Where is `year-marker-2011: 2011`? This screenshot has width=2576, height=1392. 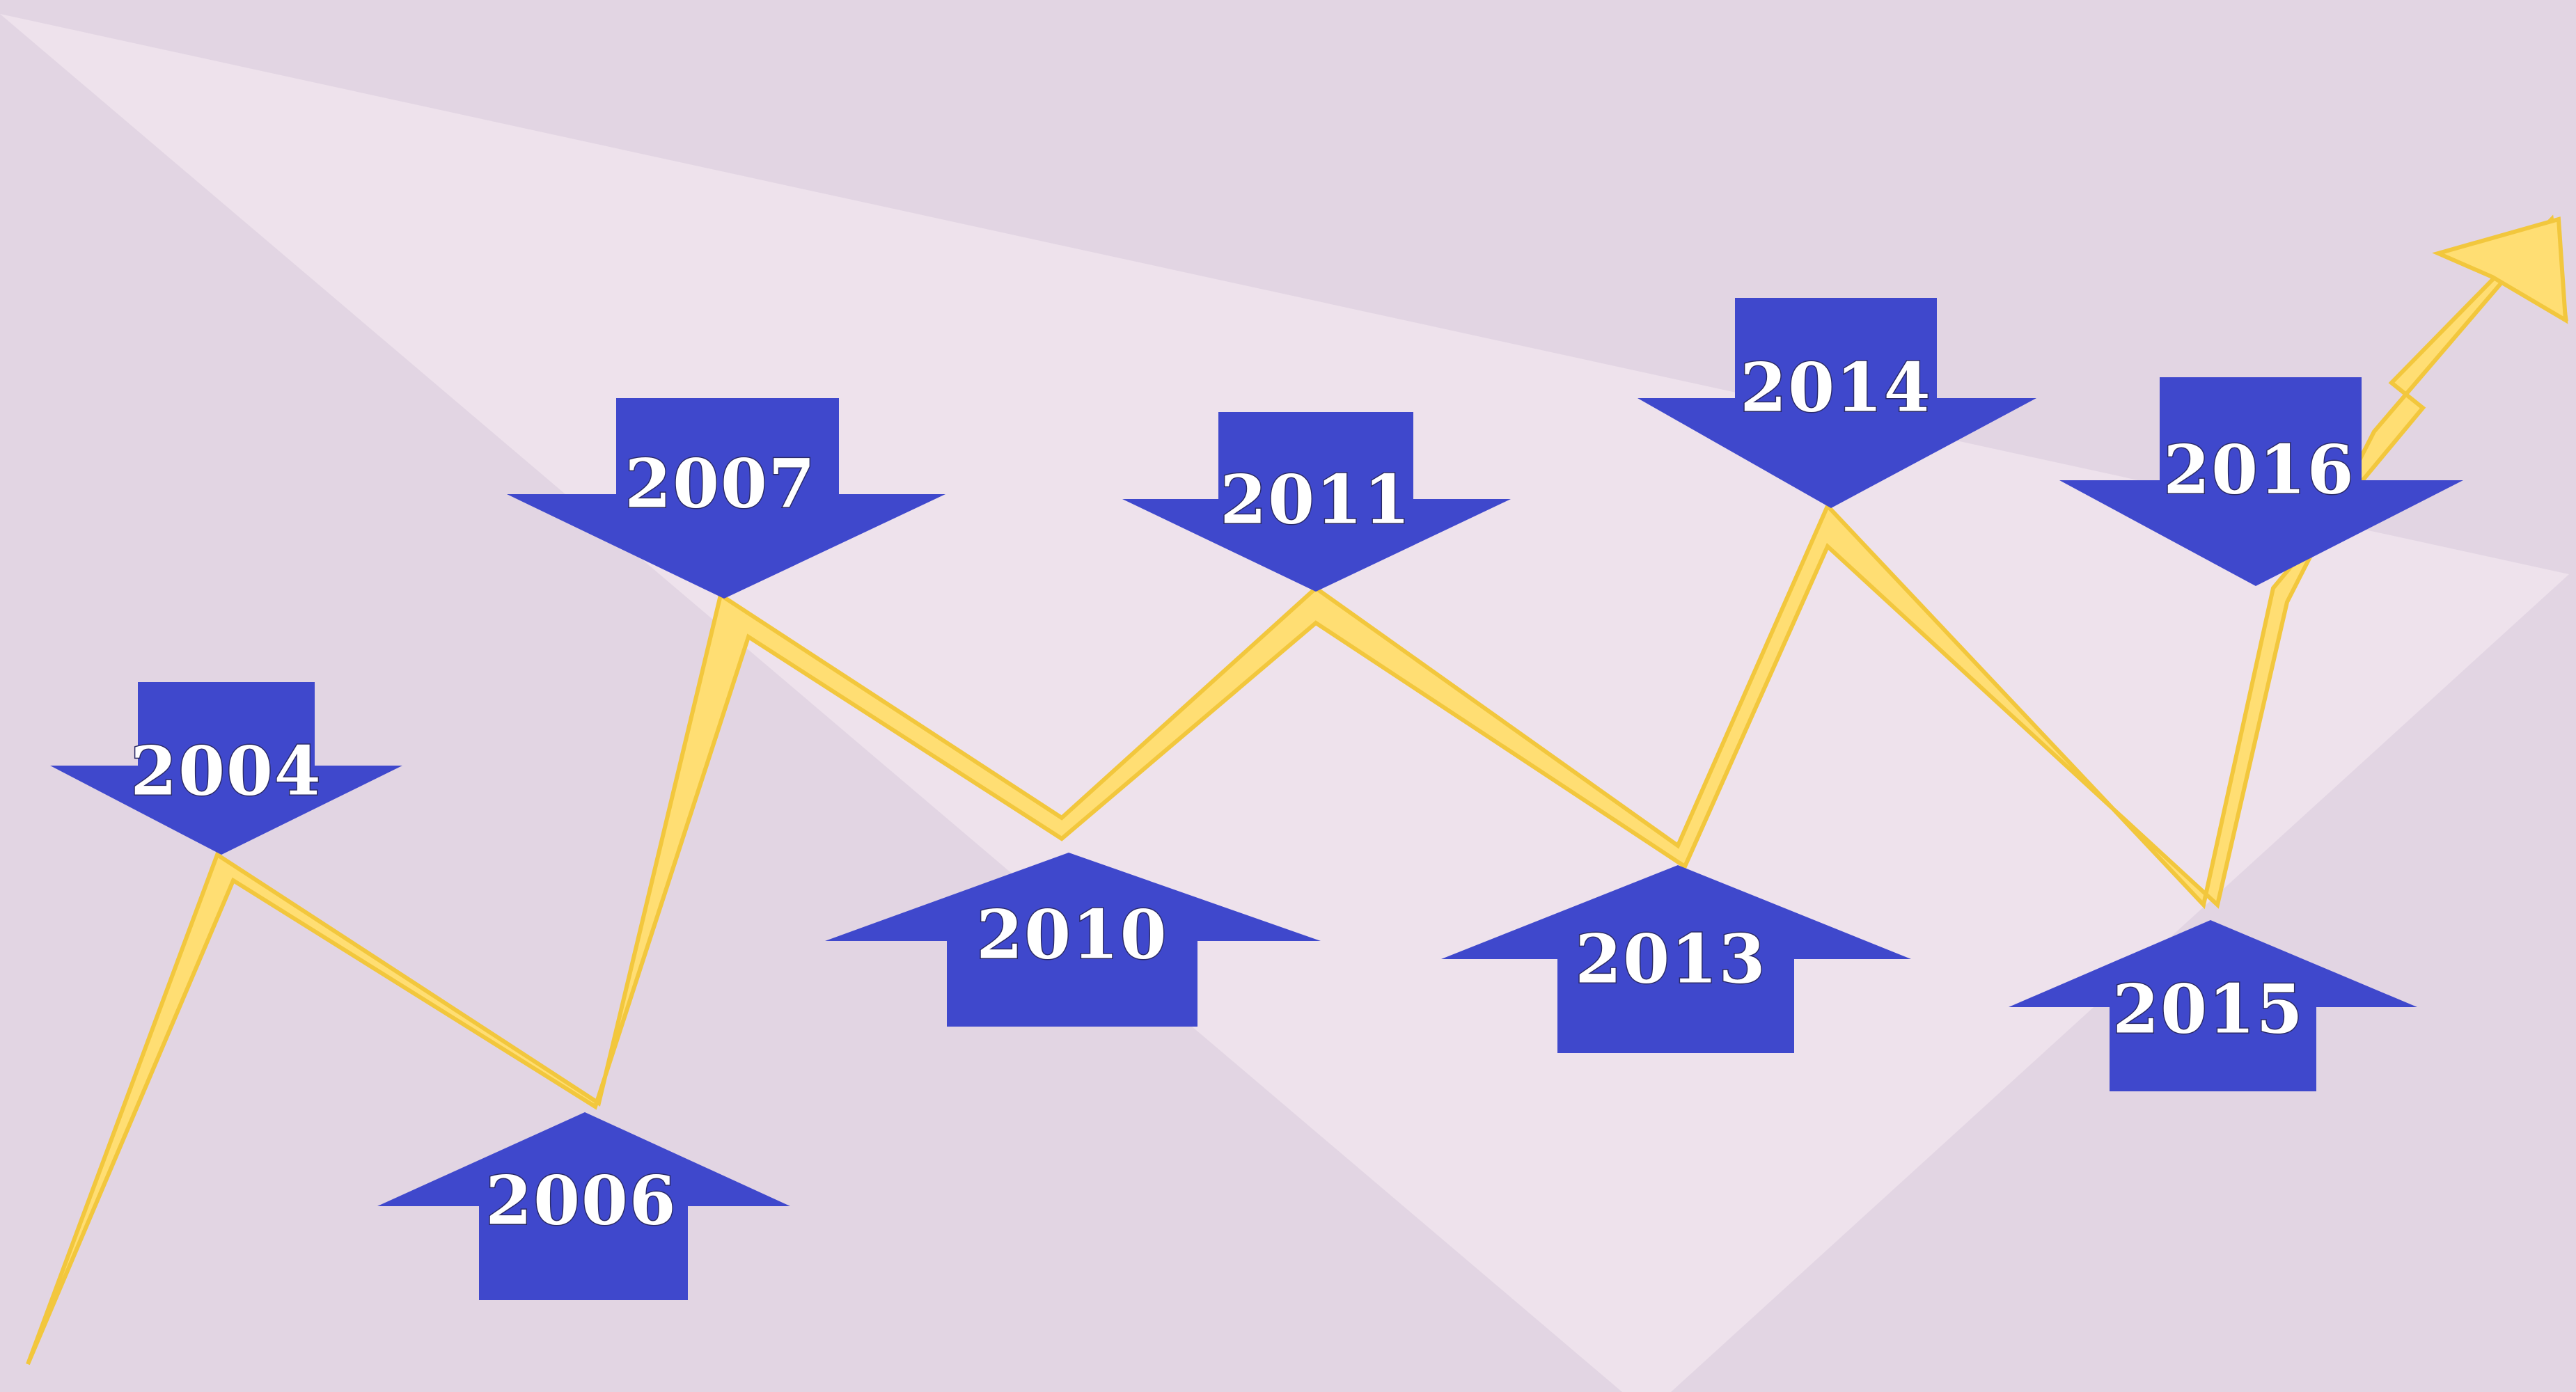
year-marker-2011: 2011 is located at coordinates (1316, 502).